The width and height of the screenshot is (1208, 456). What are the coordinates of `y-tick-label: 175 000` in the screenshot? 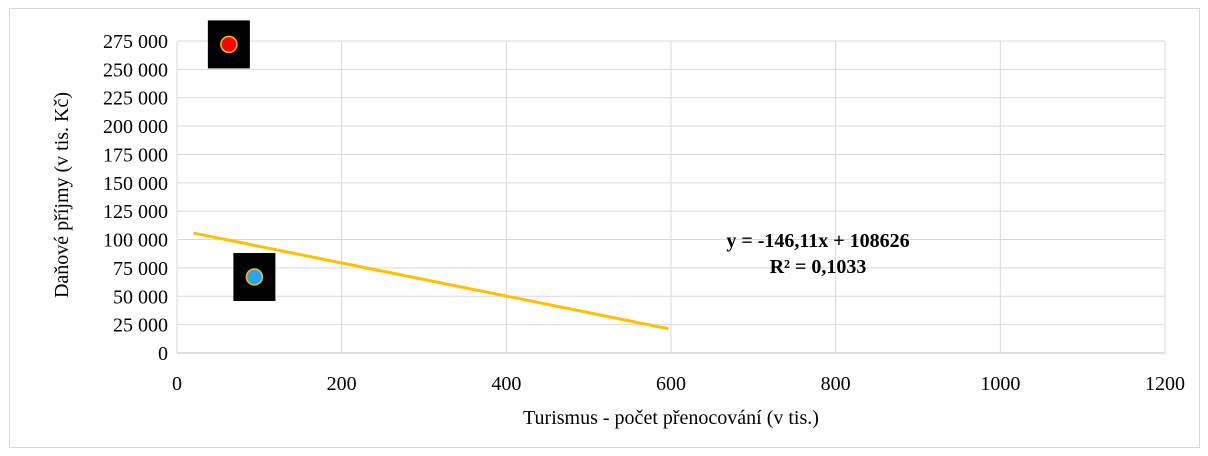 It's located at (135, 155).